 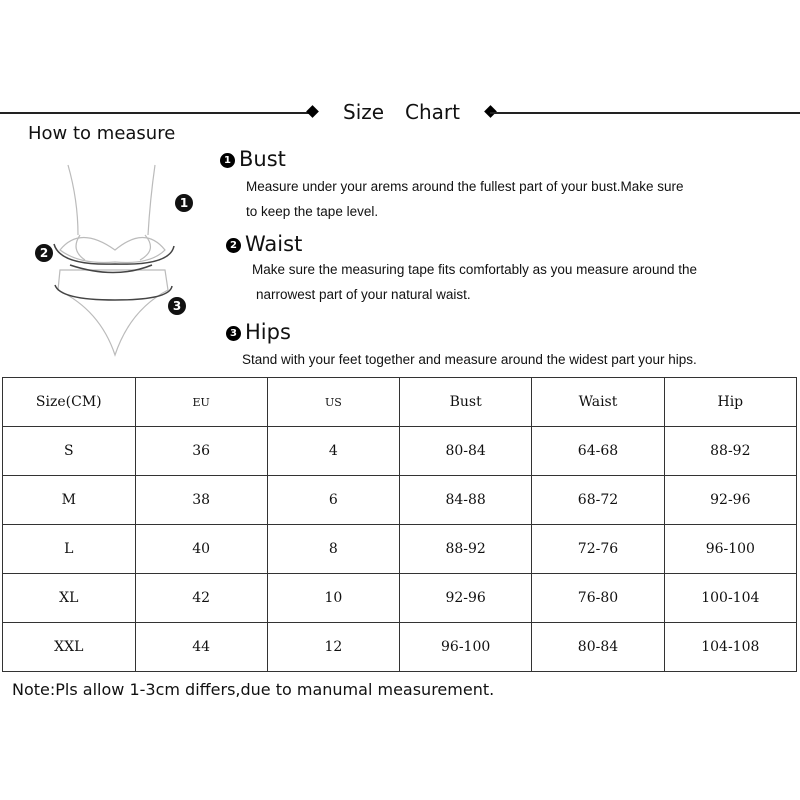 I want to click on table-cell: 104-108, so click(x=730, y=647).